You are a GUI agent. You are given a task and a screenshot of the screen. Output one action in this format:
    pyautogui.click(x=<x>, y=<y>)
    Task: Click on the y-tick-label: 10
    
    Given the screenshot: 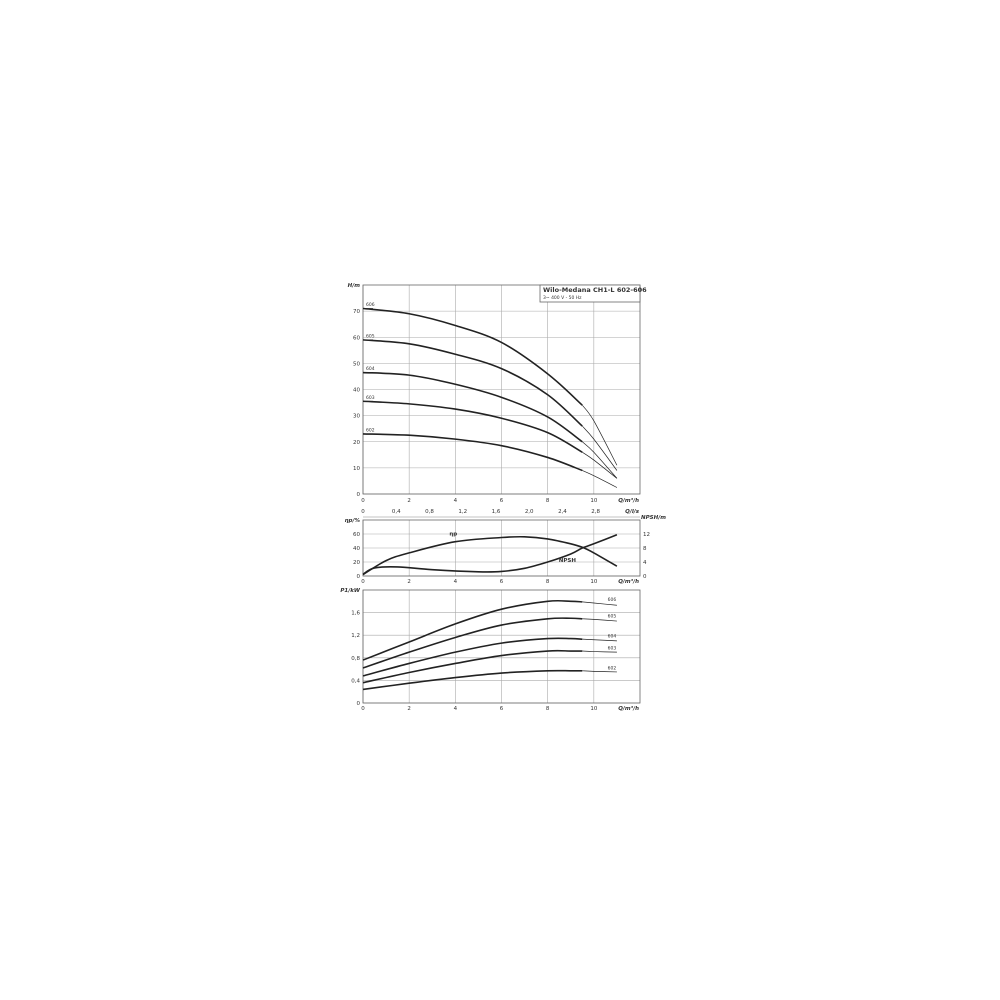 What is the action you would take?
    pyautogui.click(x=356, y=469)
    